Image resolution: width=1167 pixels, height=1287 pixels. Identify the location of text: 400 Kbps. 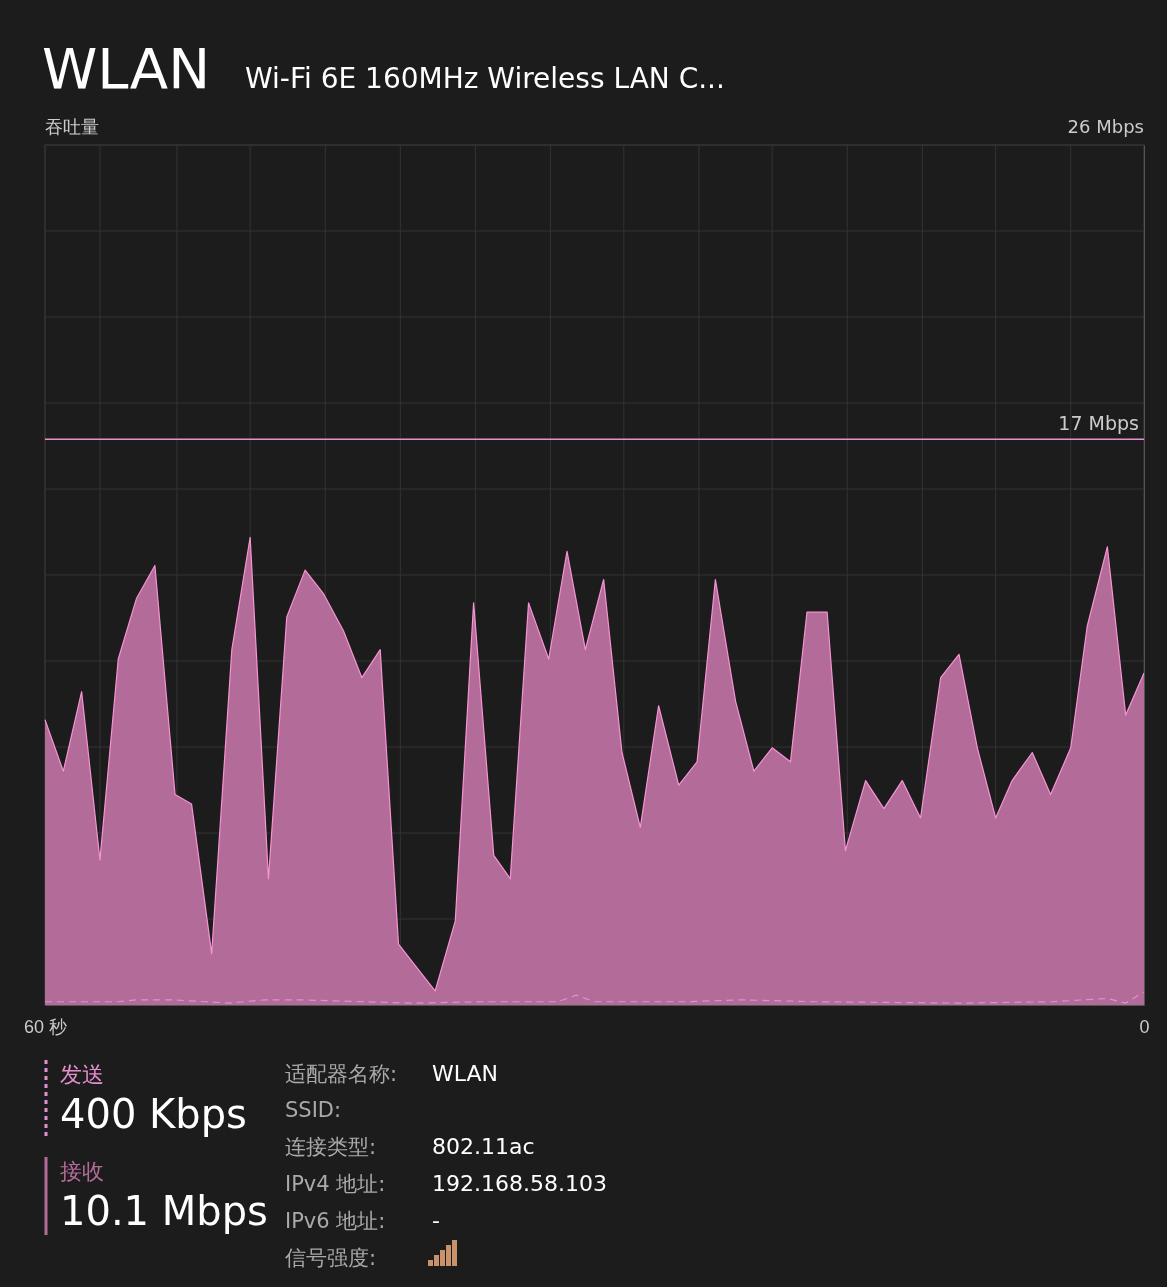
(153, 1114).